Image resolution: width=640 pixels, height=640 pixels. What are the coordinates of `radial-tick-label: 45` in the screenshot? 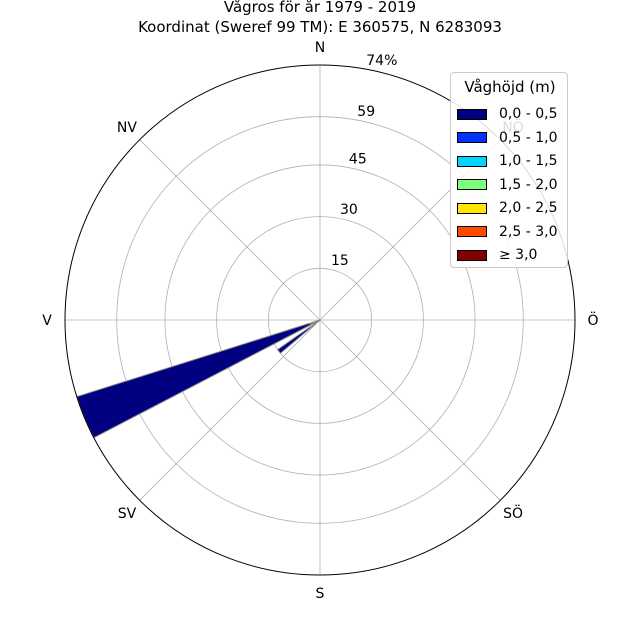 It's located at (358, 159).